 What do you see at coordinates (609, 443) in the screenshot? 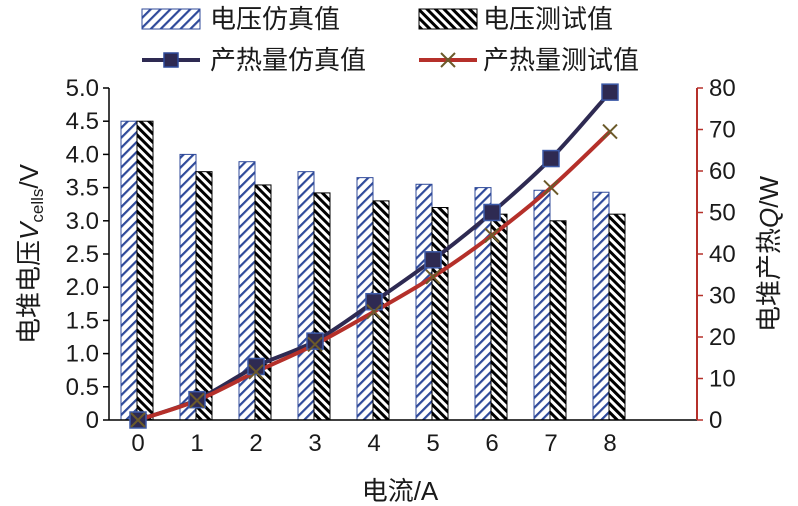
I see `x-tick-label-8: 8` at bounding box center [609, 443].